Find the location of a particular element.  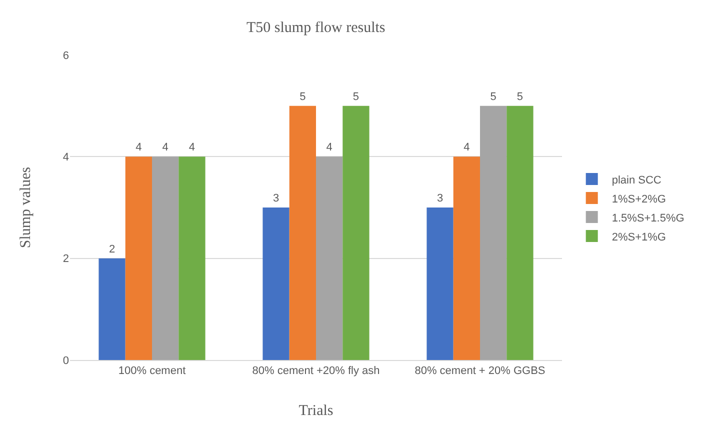

x-tick-label: 100% cement is located at coordinates (152, 371).